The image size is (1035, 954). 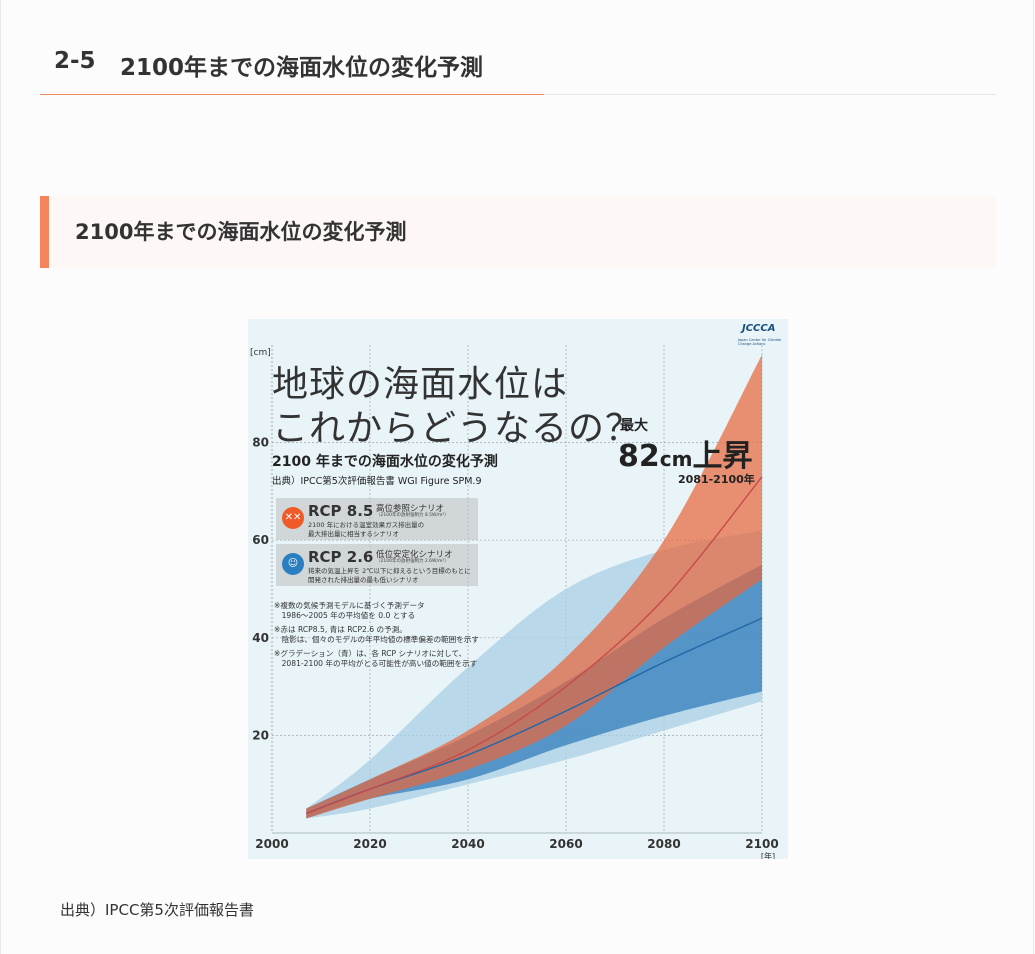 I want to click on max-value: 82cm上昇, so click(x=685, y=453).